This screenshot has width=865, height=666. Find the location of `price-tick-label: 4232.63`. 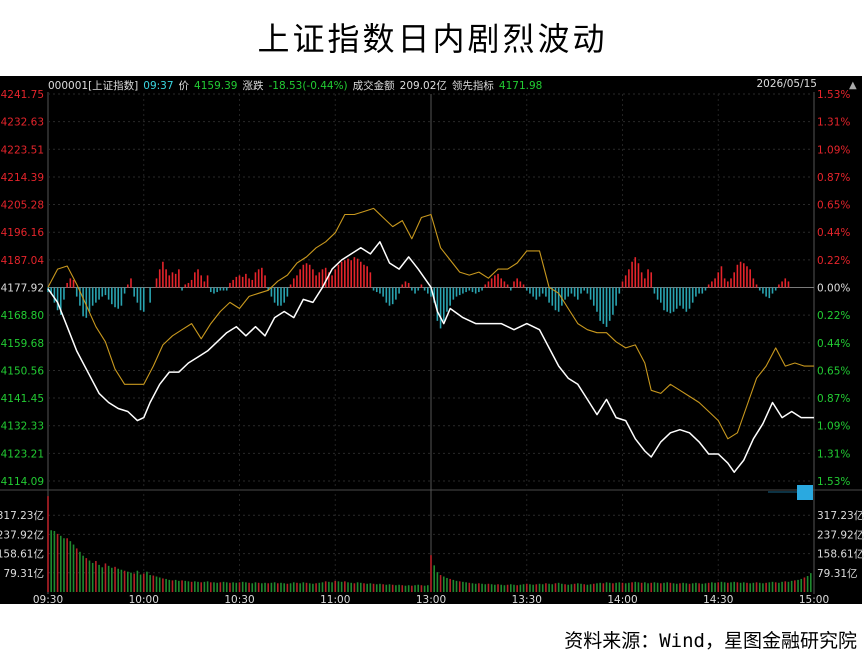

price-tick-label: 4232.63 is located at coordinates (22, 123).